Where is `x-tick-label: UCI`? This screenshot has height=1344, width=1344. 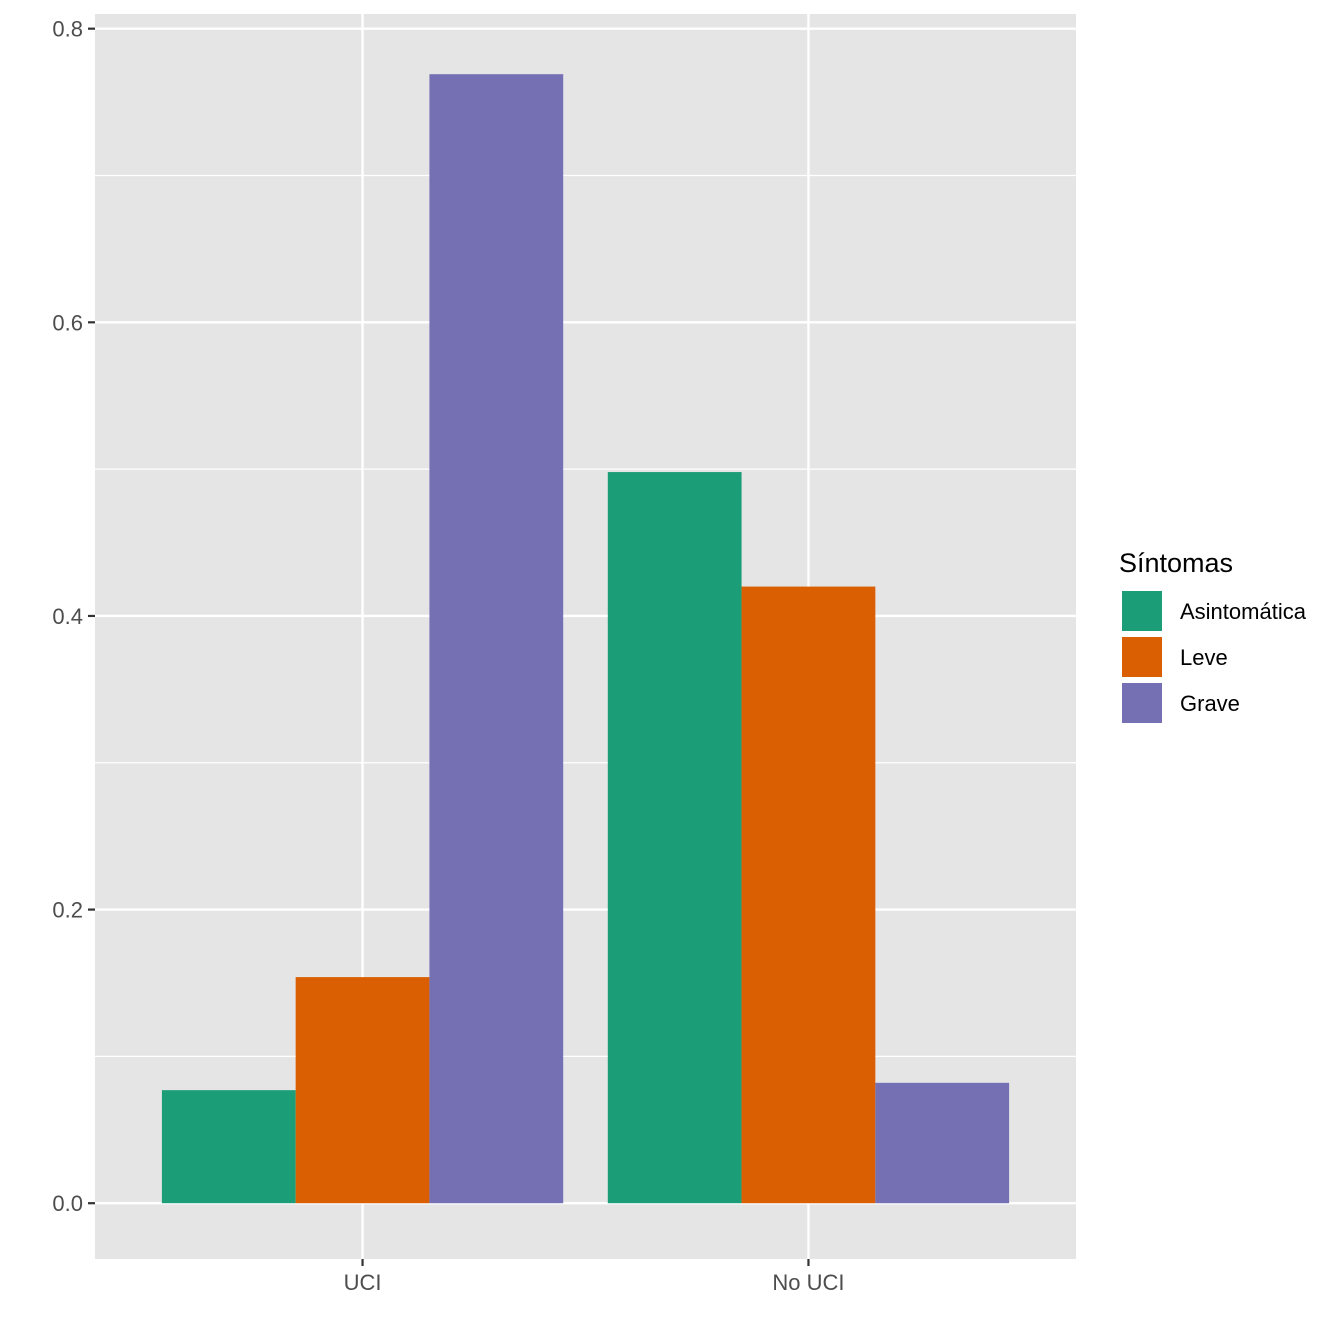 x-tick-label: UCI is located at coordinates (363, 1282).